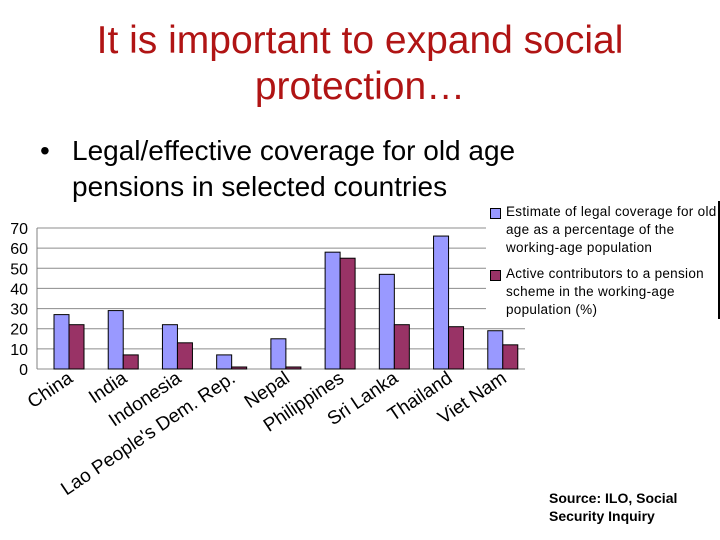 The height and width of the screenshot is (540, 720). What do you see at coordinates (19, 229) in the screenshot?
I see `y-tick-label: 70` at bounding box center [19, 229].